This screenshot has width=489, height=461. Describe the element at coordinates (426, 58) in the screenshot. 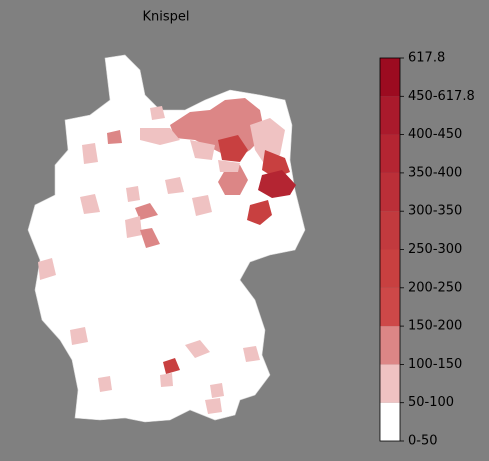

I see `colorbar-label: 617.8` at that location.